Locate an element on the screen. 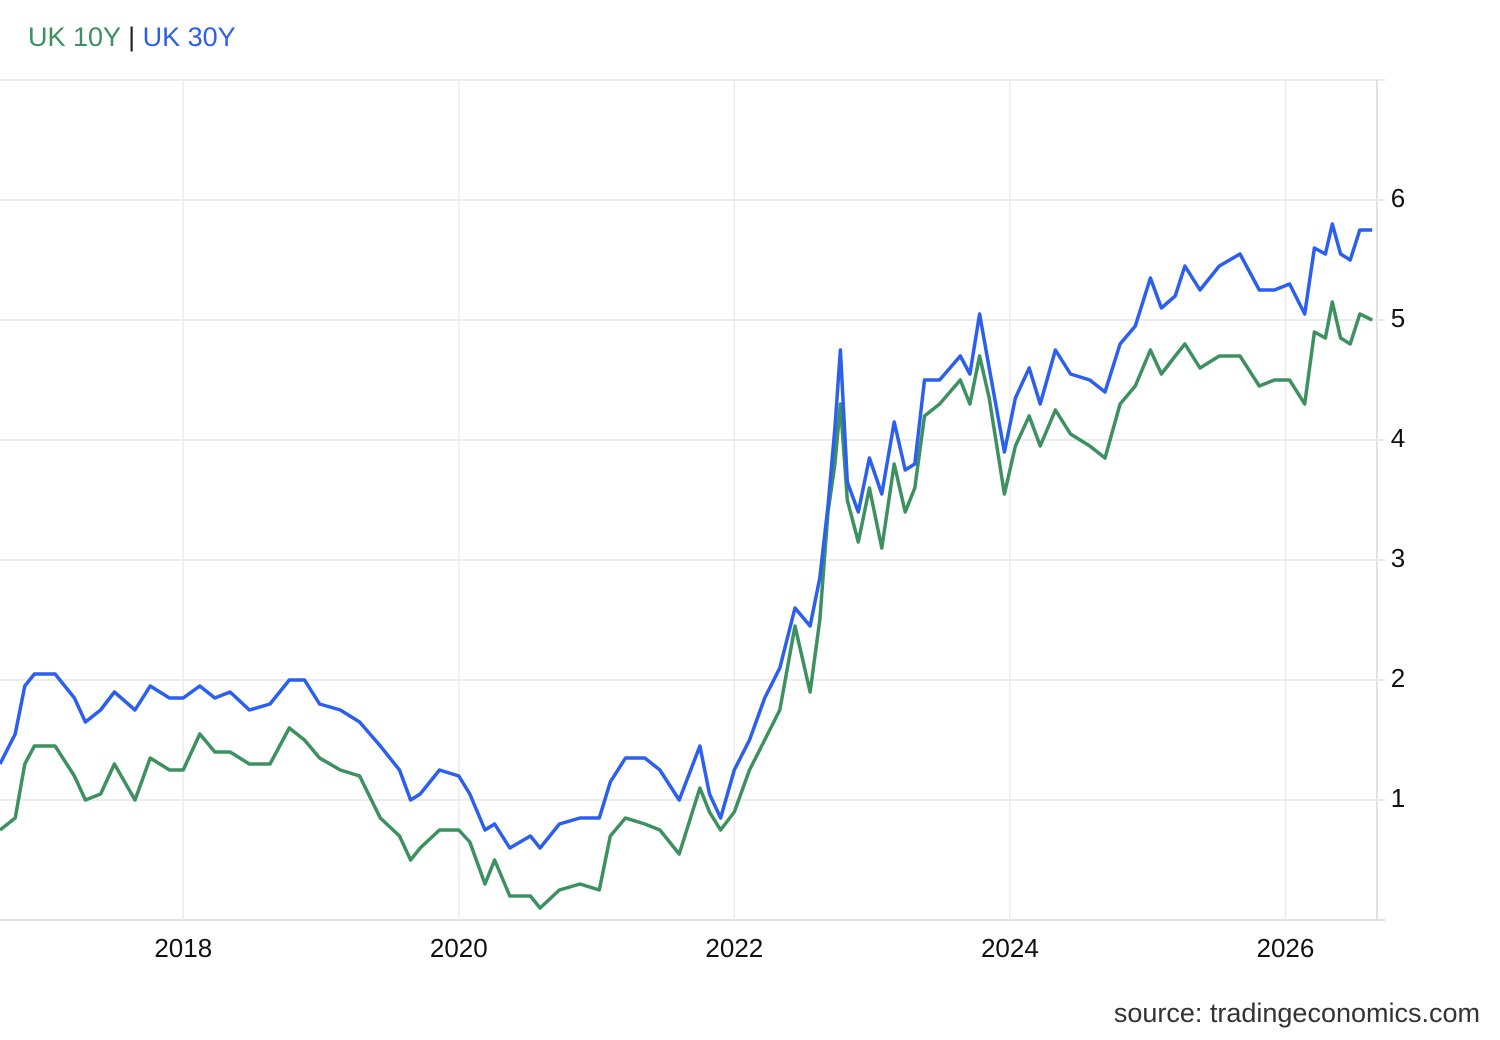 The image size is (1500, 1040). y-tick-label: 6 is located at coordinates (1398, 198).